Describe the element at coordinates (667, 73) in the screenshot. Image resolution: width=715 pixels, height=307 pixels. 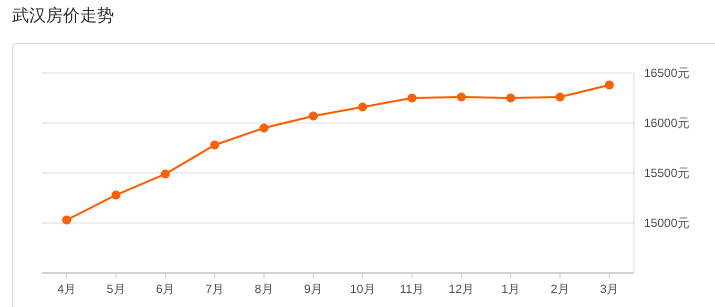
I see `y-tick-label: 16500元` at that location.